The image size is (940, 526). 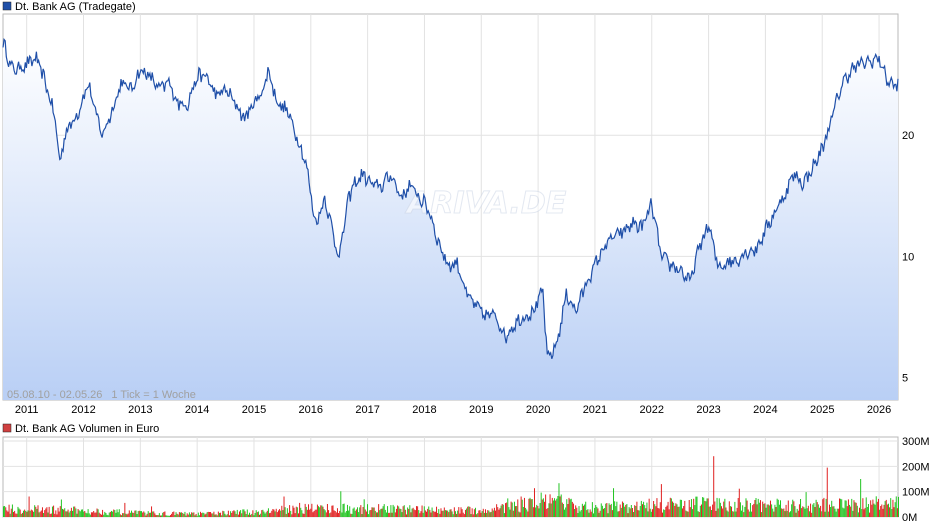 I want to click on watermark: ARIVA.DE, so click(x=486, y=203).